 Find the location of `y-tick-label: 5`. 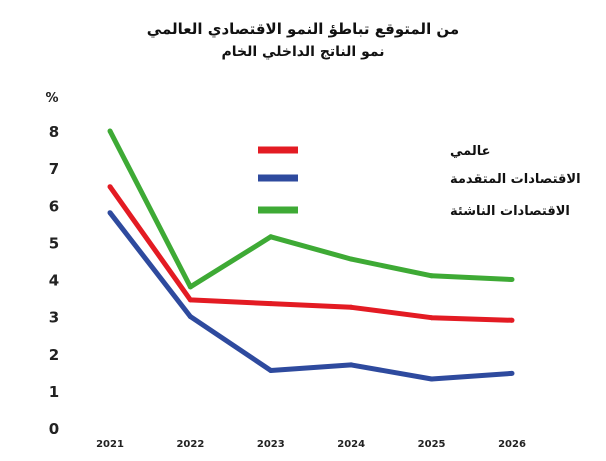

y-tick-label: 5 is located at coordinates (54, 243).